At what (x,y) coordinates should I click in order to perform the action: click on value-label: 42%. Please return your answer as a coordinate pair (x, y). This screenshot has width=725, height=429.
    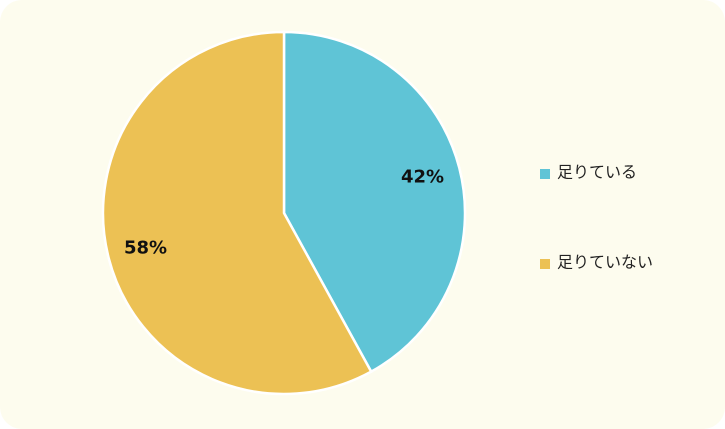
    Looking at the image, I should click on (422, 176).